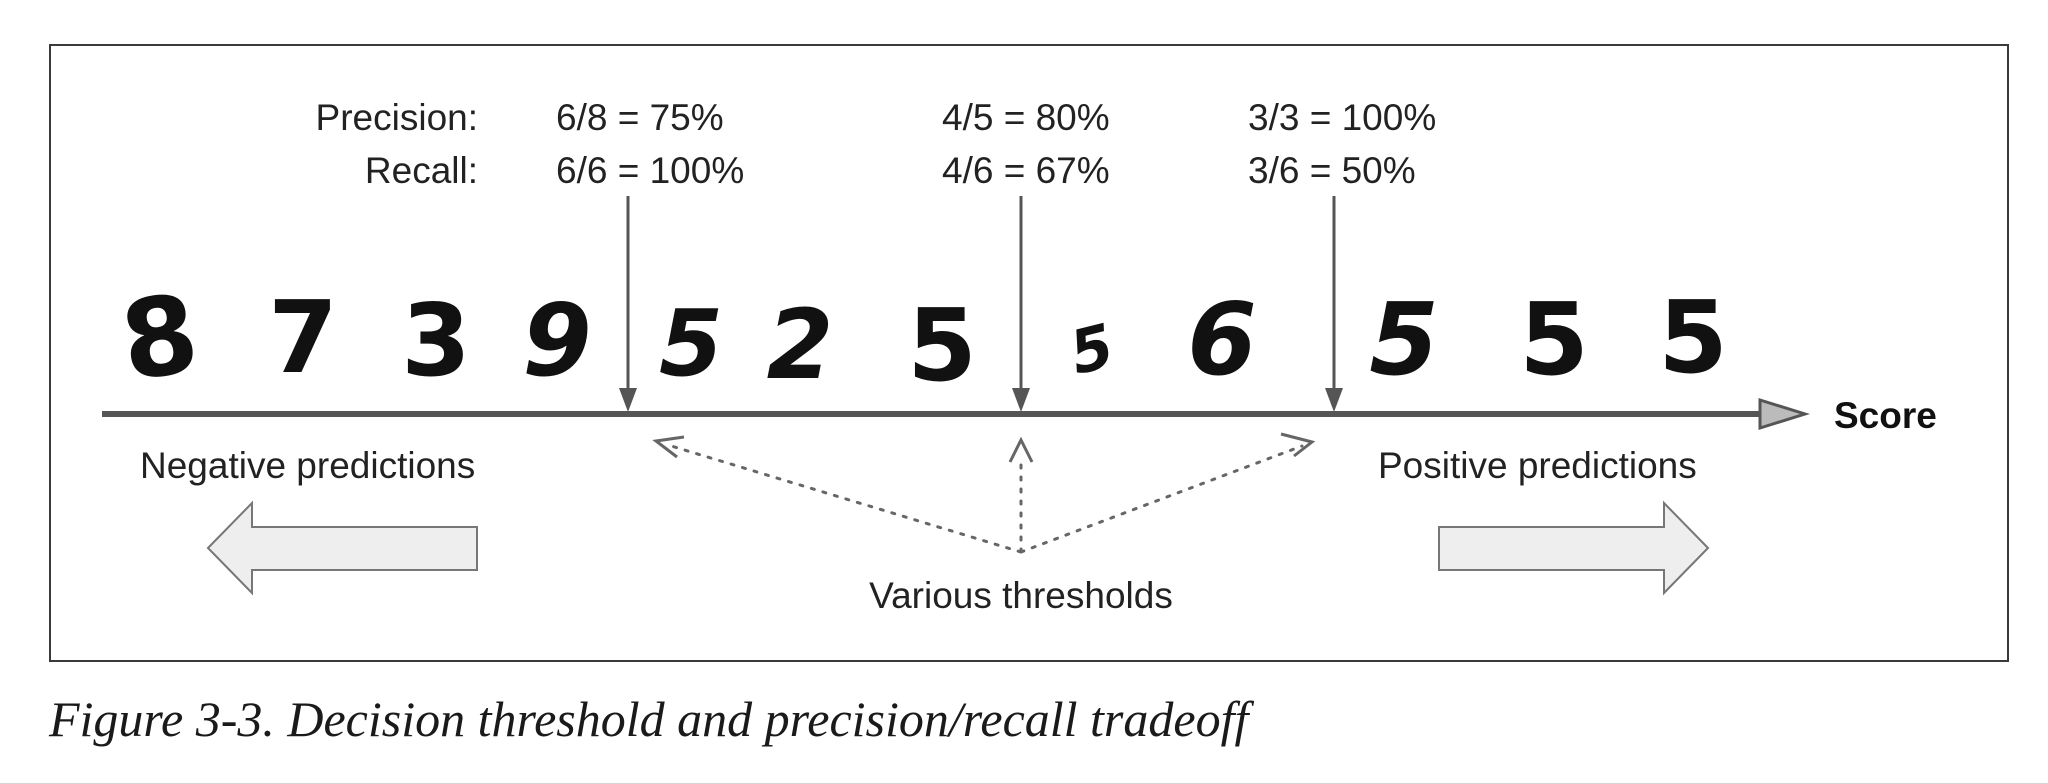 The width and height of the screenshot is (2048, 783). I want to click on threshold-2-arrow, so click(1021, 304).